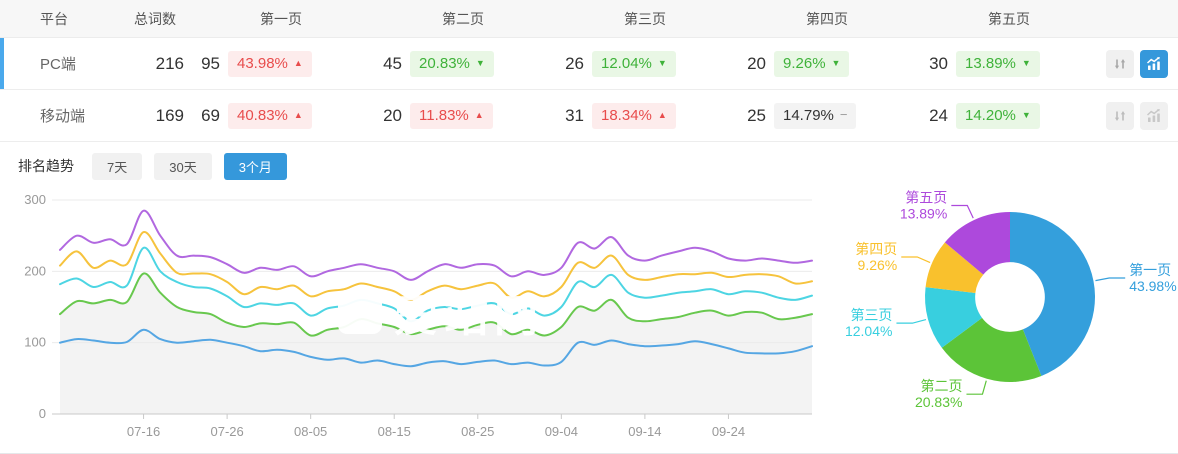 This screenshot has height=454, width=1178. I want to click on svg-text: 09-24, so click(728, 431).